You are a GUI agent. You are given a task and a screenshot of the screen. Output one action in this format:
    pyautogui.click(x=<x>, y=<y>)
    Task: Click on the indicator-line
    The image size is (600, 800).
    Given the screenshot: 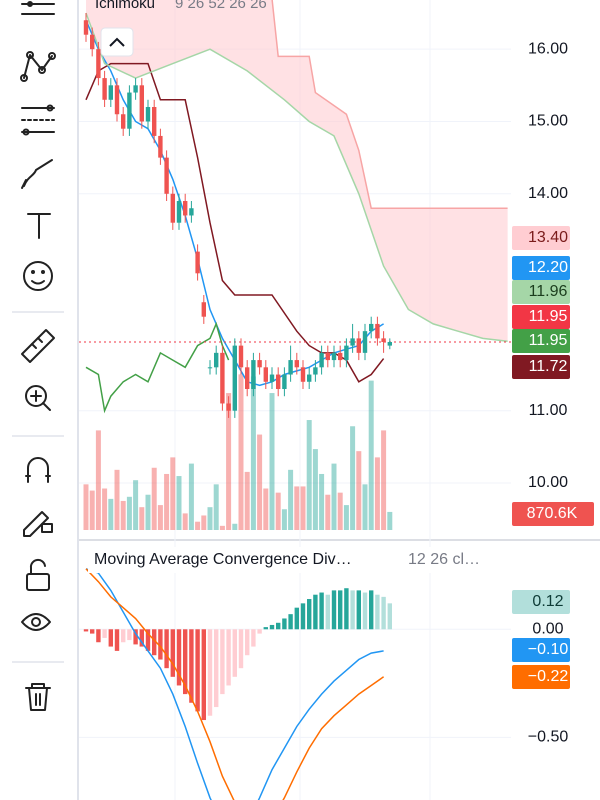 What is the action you would take?
    pyautogui.click(x=235, y=684)
    